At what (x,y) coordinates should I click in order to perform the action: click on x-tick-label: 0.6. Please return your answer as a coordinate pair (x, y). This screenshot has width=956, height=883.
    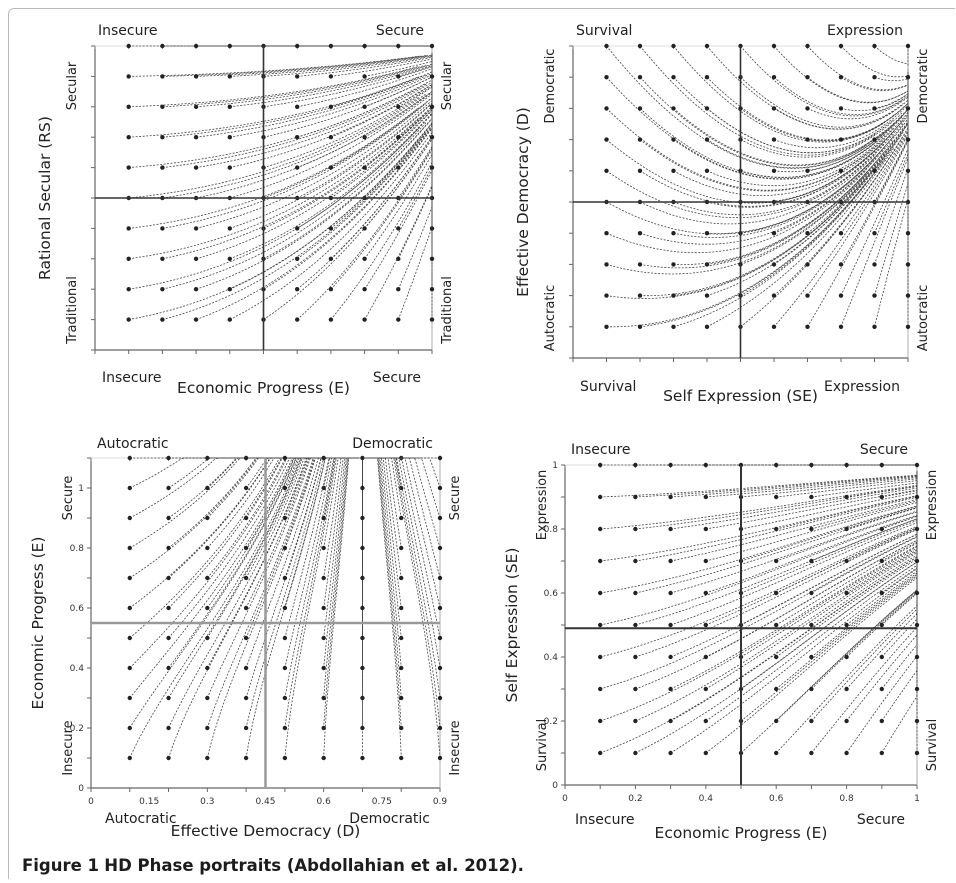
    Looking at the image, I should click on (776, 799).